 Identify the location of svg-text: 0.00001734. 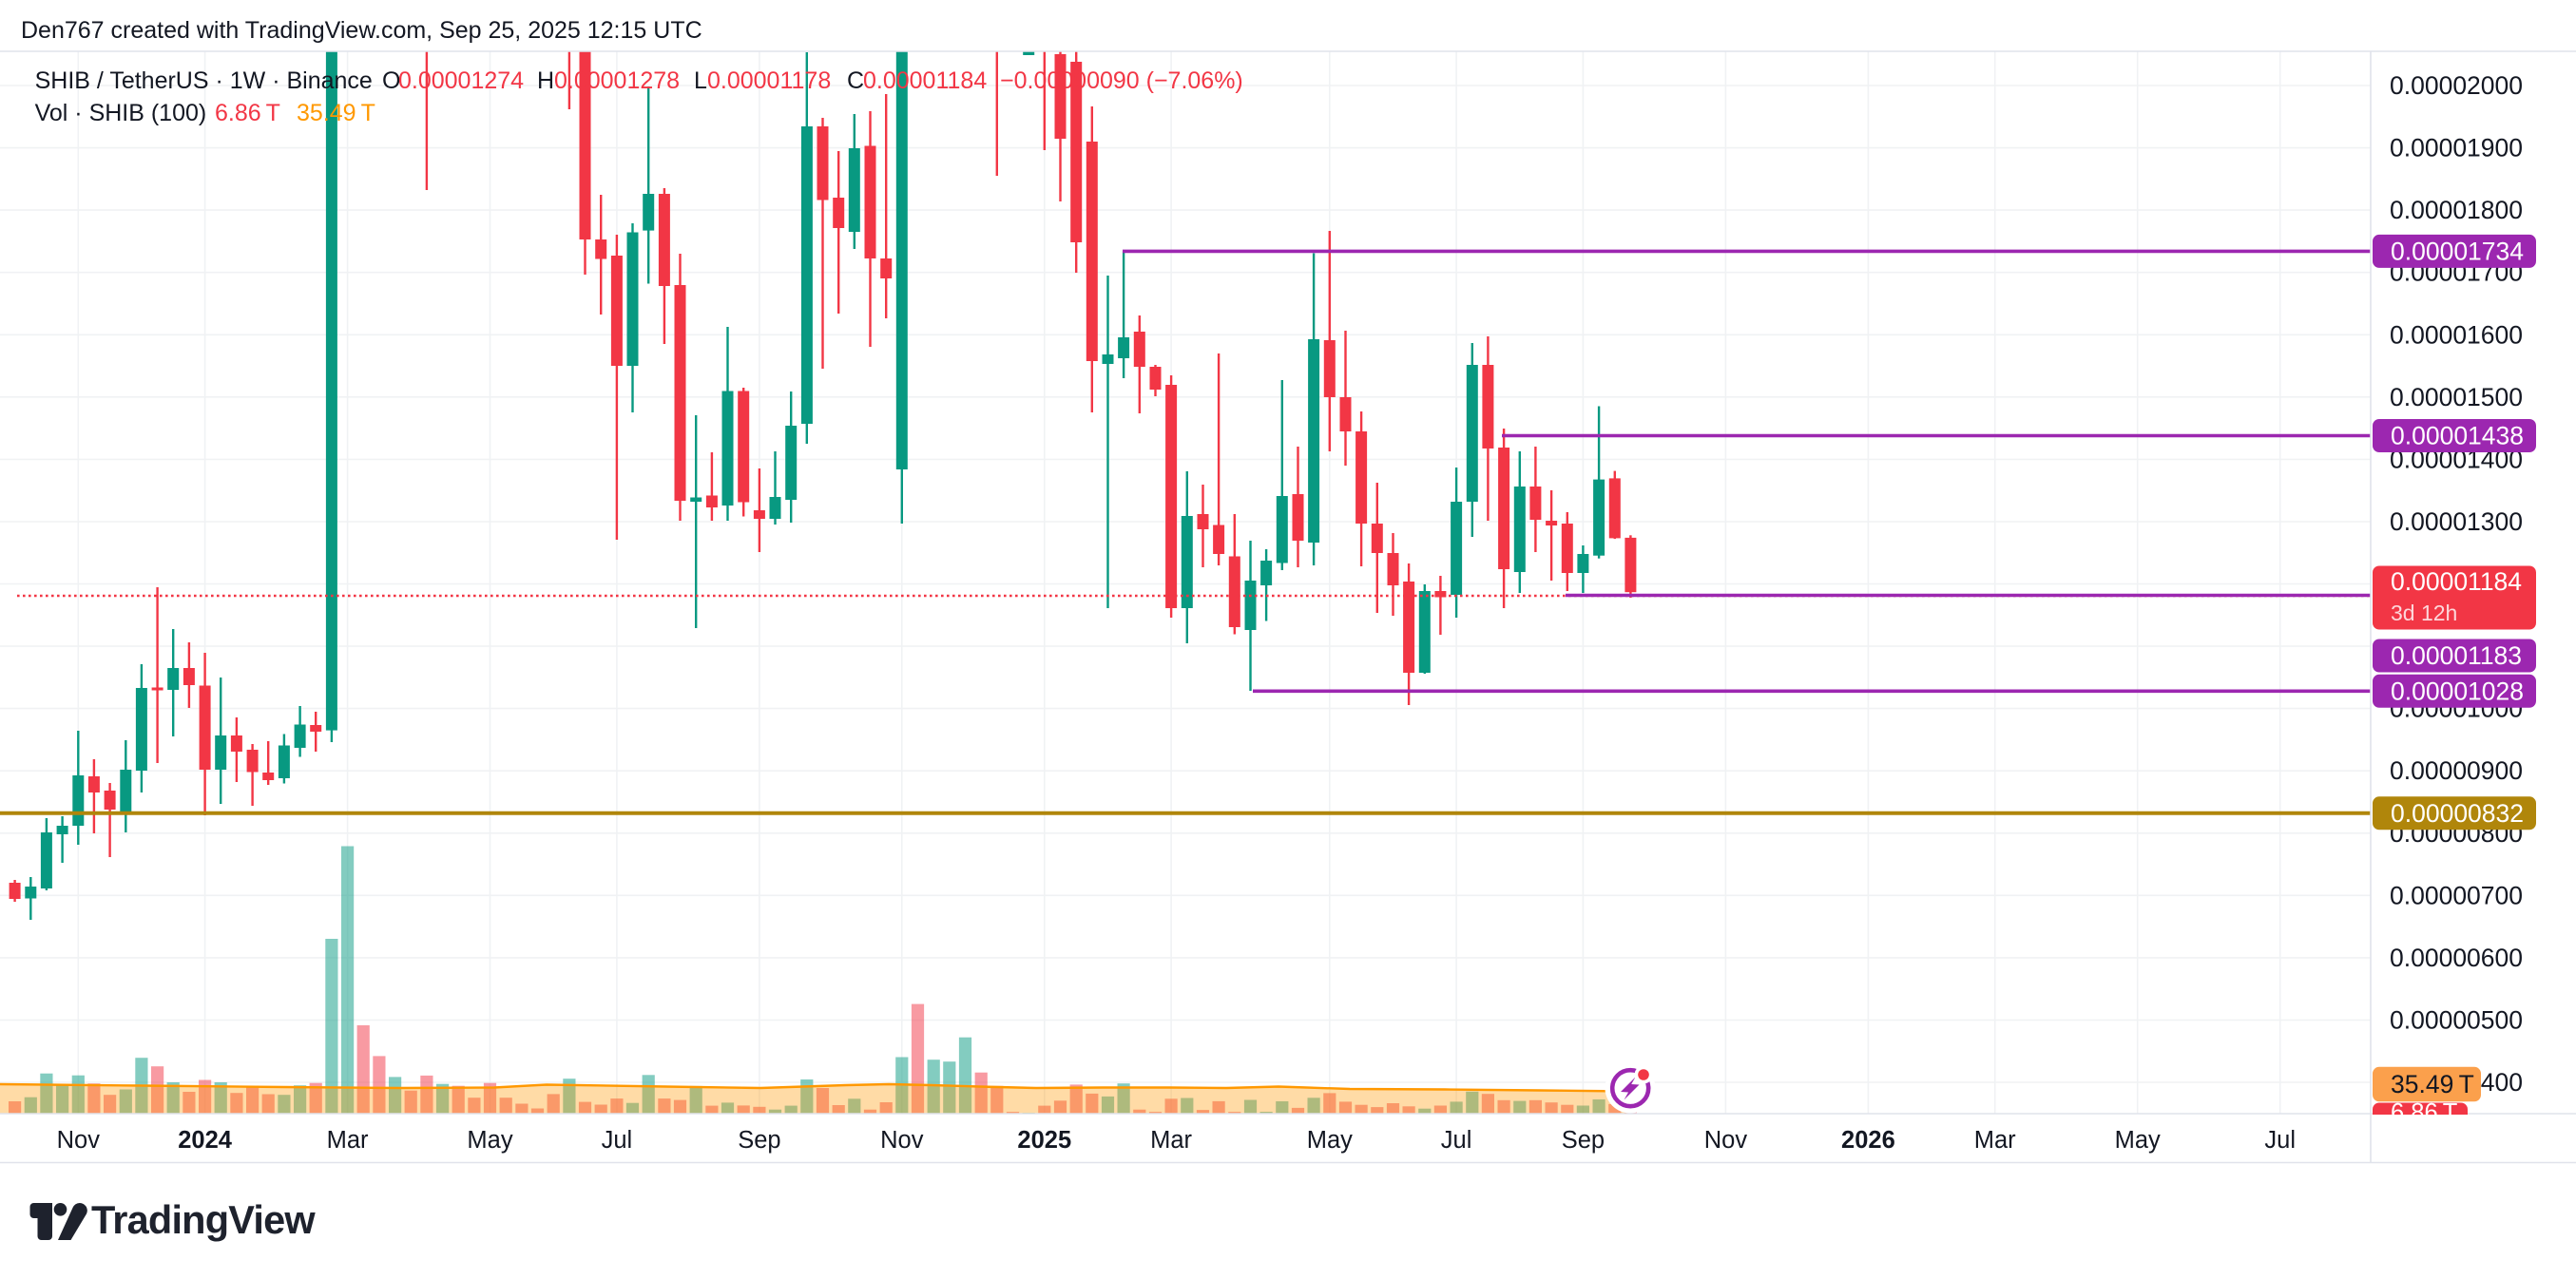
(2457, 251).